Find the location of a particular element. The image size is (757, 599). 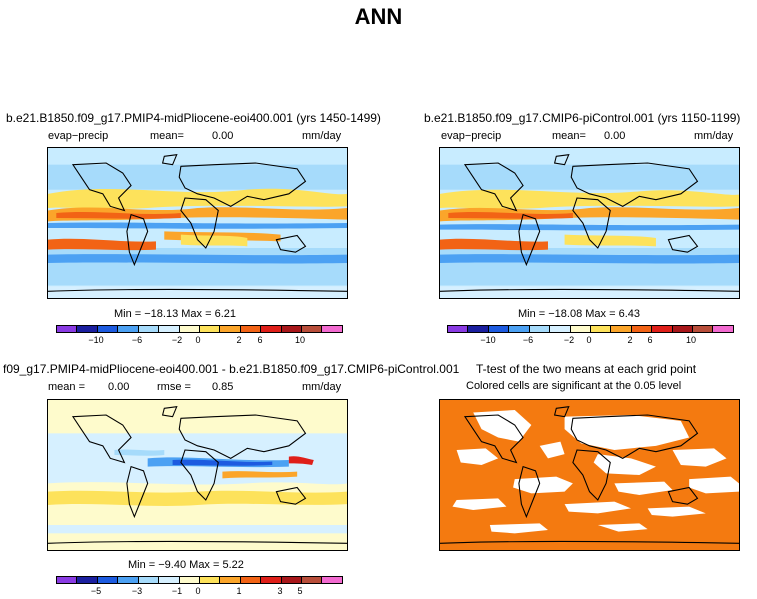

panel-bottom-left-units: mm/day is located at coordinates (322, 387).